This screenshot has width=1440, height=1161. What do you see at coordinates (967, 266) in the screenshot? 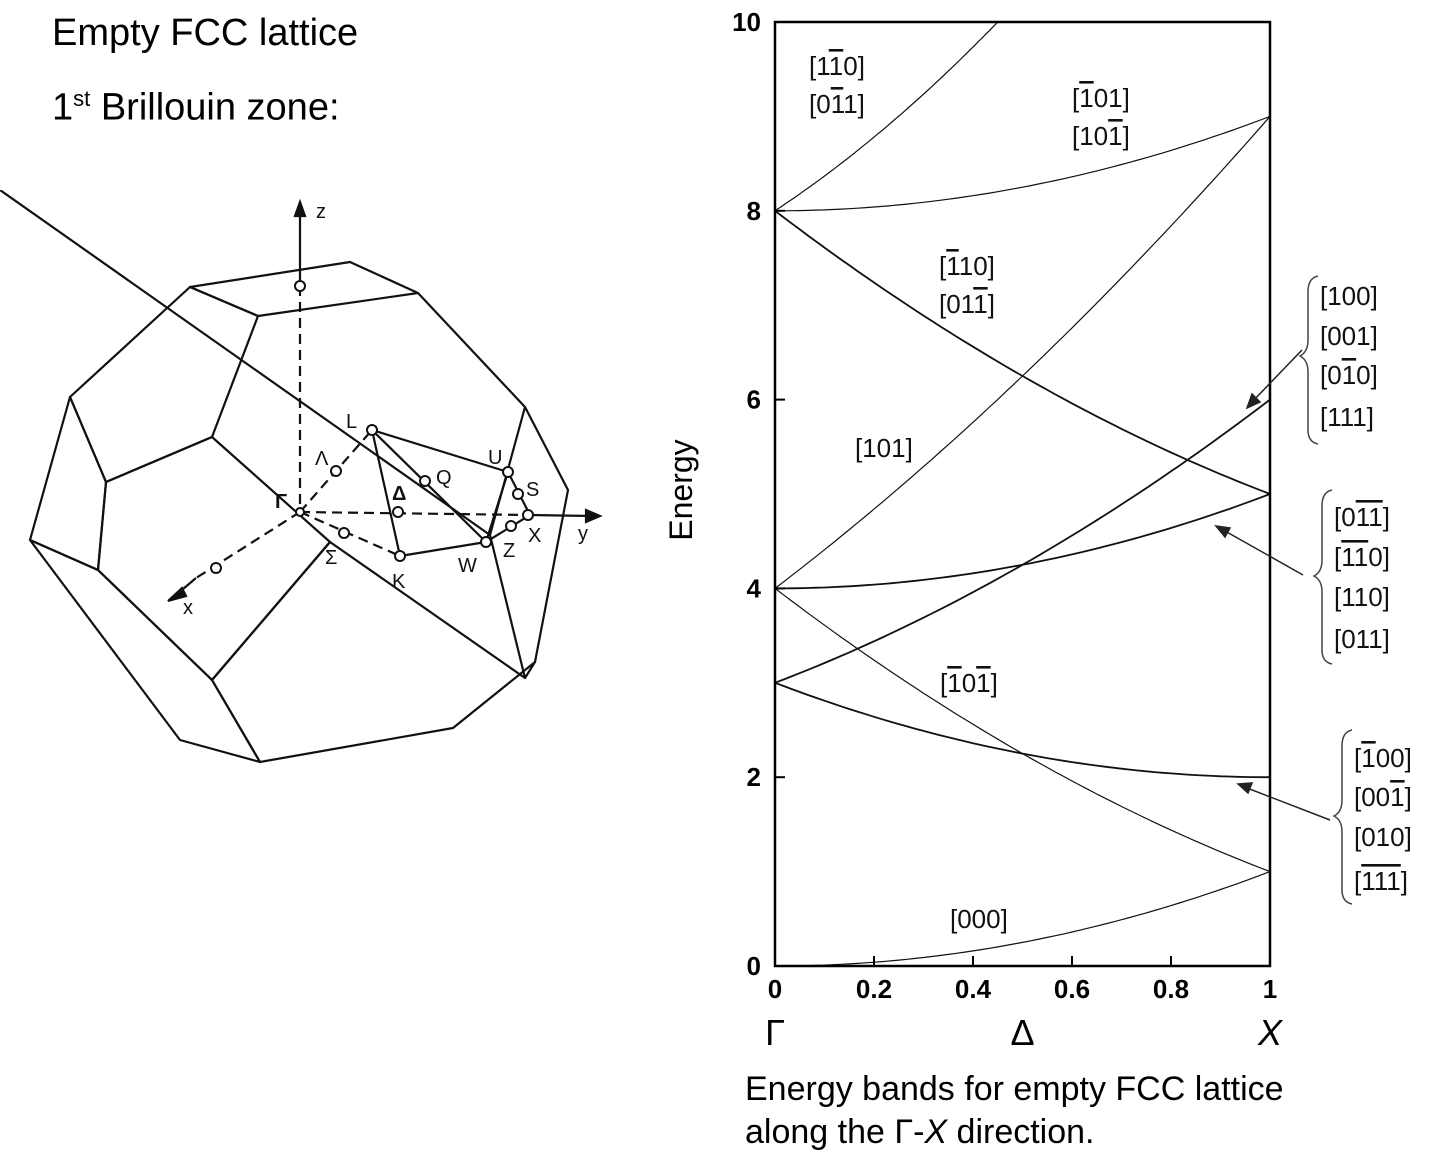
I see `label-bar1-10: [110]` at bounding box center [967, 266].